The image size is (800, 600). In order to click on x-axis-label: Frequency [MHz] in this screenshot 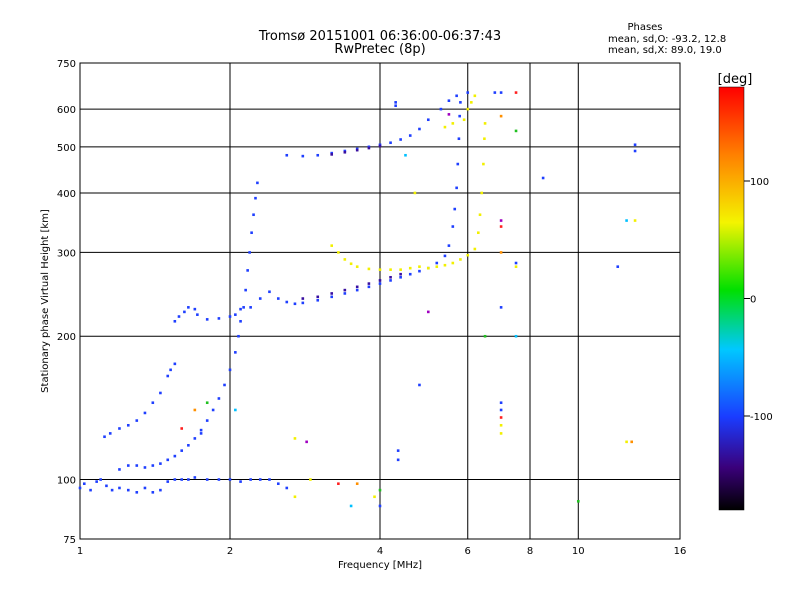, I will do `click(380, 565)`.